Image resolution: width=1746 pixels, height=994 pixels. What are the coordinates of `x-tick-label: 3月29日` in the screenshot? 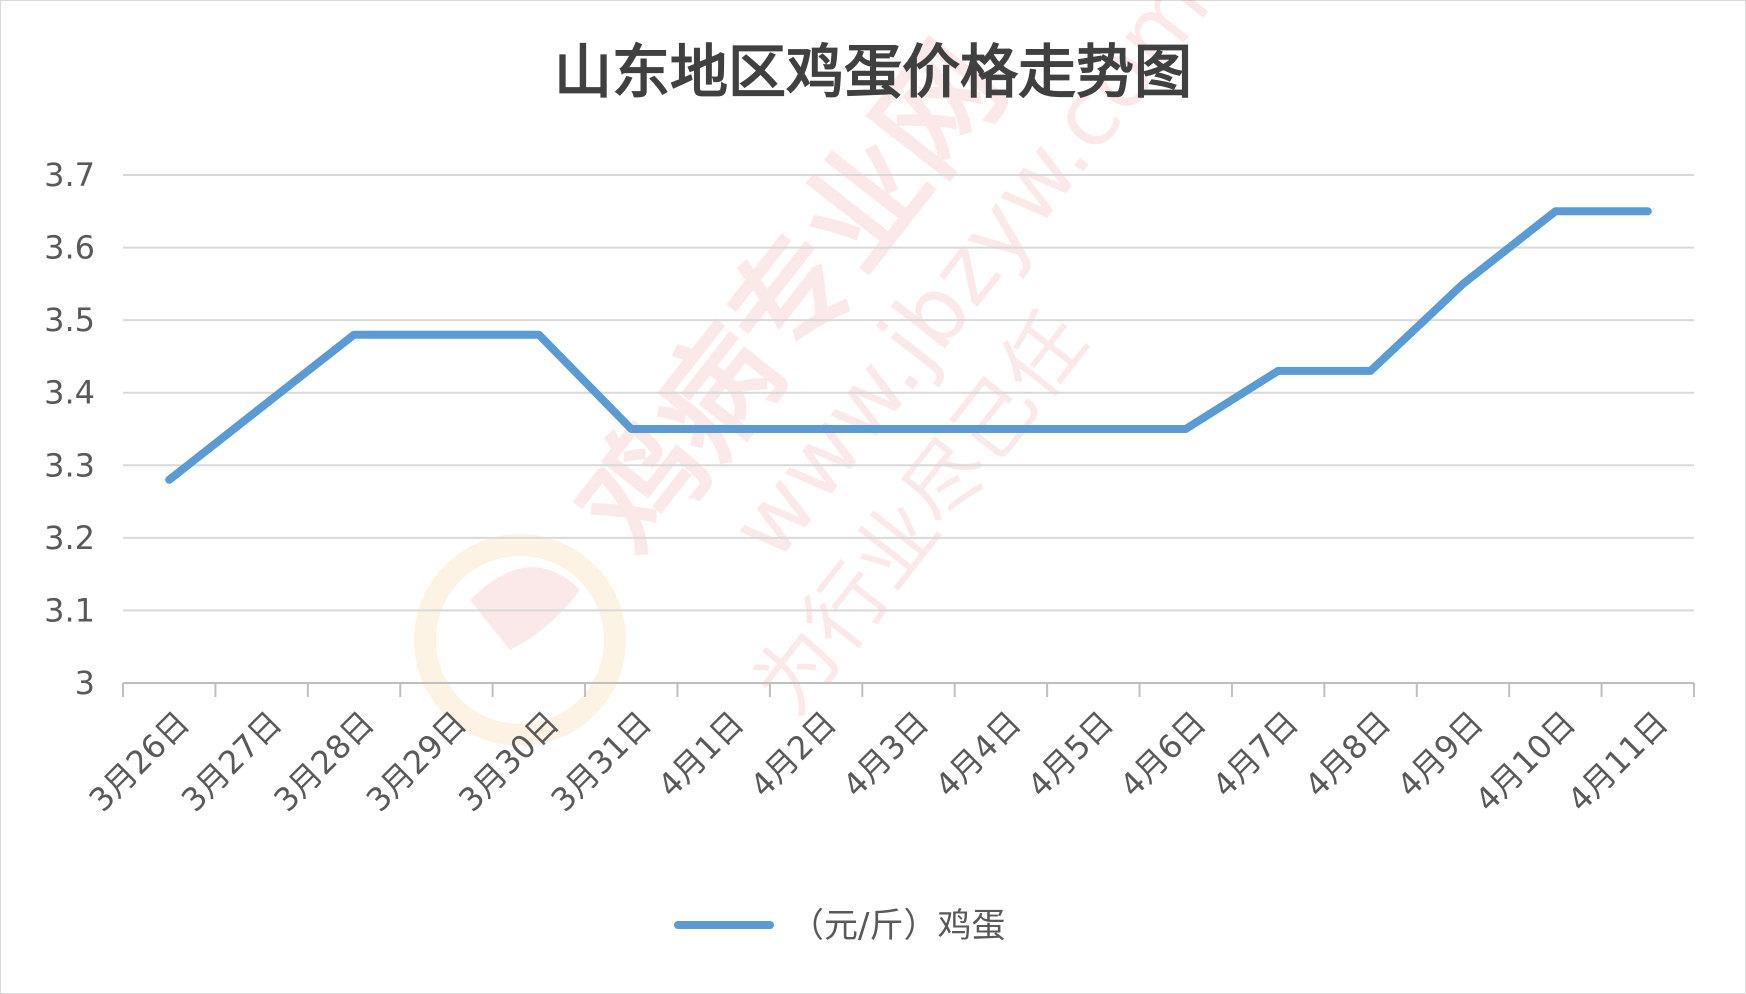 It's located at (416, 761).